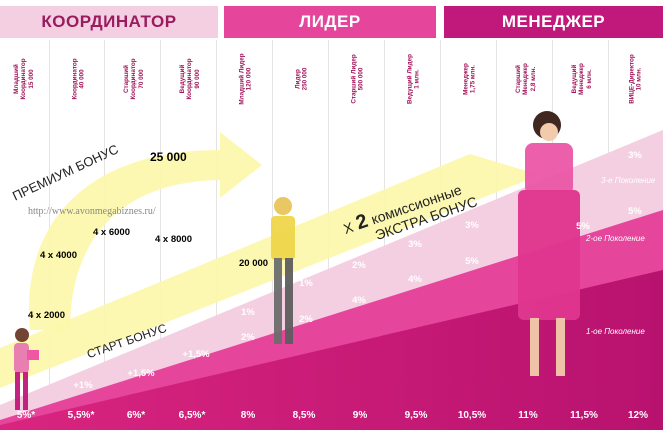  Describe the element at coordinates (584, 415) in the screenshot. I see `base-percent: 11,5%` at that location.